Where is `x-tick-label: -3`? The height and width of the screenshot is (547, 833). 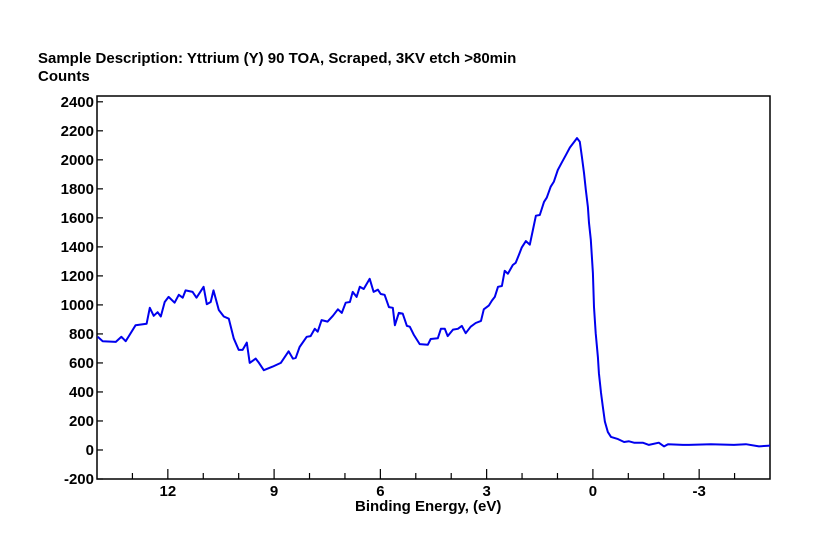 x-tick-label: -3 is located at coordinates (698, 491).